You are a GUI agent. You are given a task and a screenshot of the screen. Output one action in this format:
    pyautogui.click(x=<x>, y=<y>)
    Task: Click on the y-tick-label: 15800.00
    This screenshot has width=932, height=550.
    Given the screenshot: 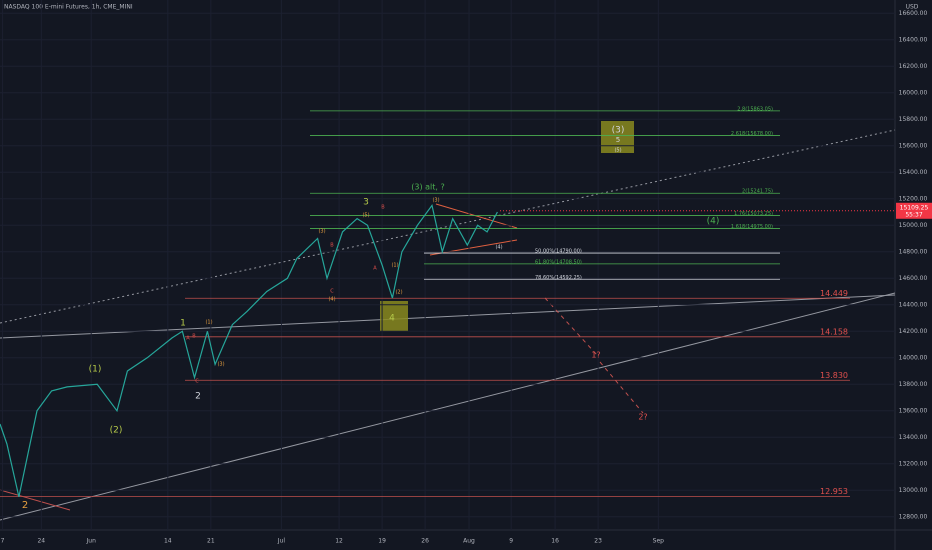 What is the action you would take?
    pyautogui.click(x=913, y=119)
    